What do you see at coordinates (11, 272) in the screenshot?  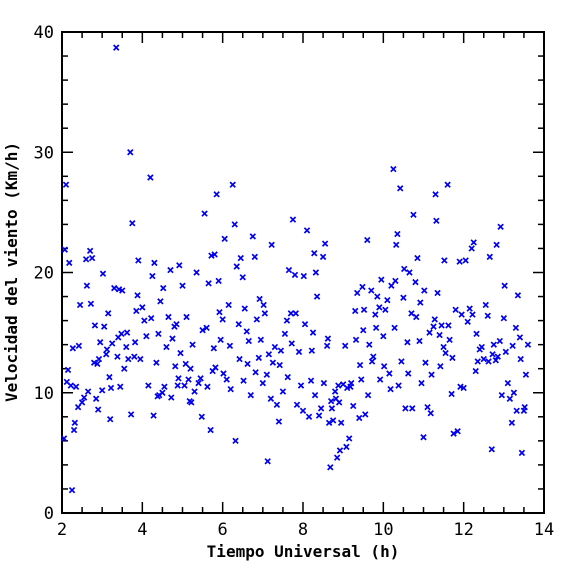 I see `y-axis-title: Velocidad del viento (Km/h)` at bounding box center [11, 272].